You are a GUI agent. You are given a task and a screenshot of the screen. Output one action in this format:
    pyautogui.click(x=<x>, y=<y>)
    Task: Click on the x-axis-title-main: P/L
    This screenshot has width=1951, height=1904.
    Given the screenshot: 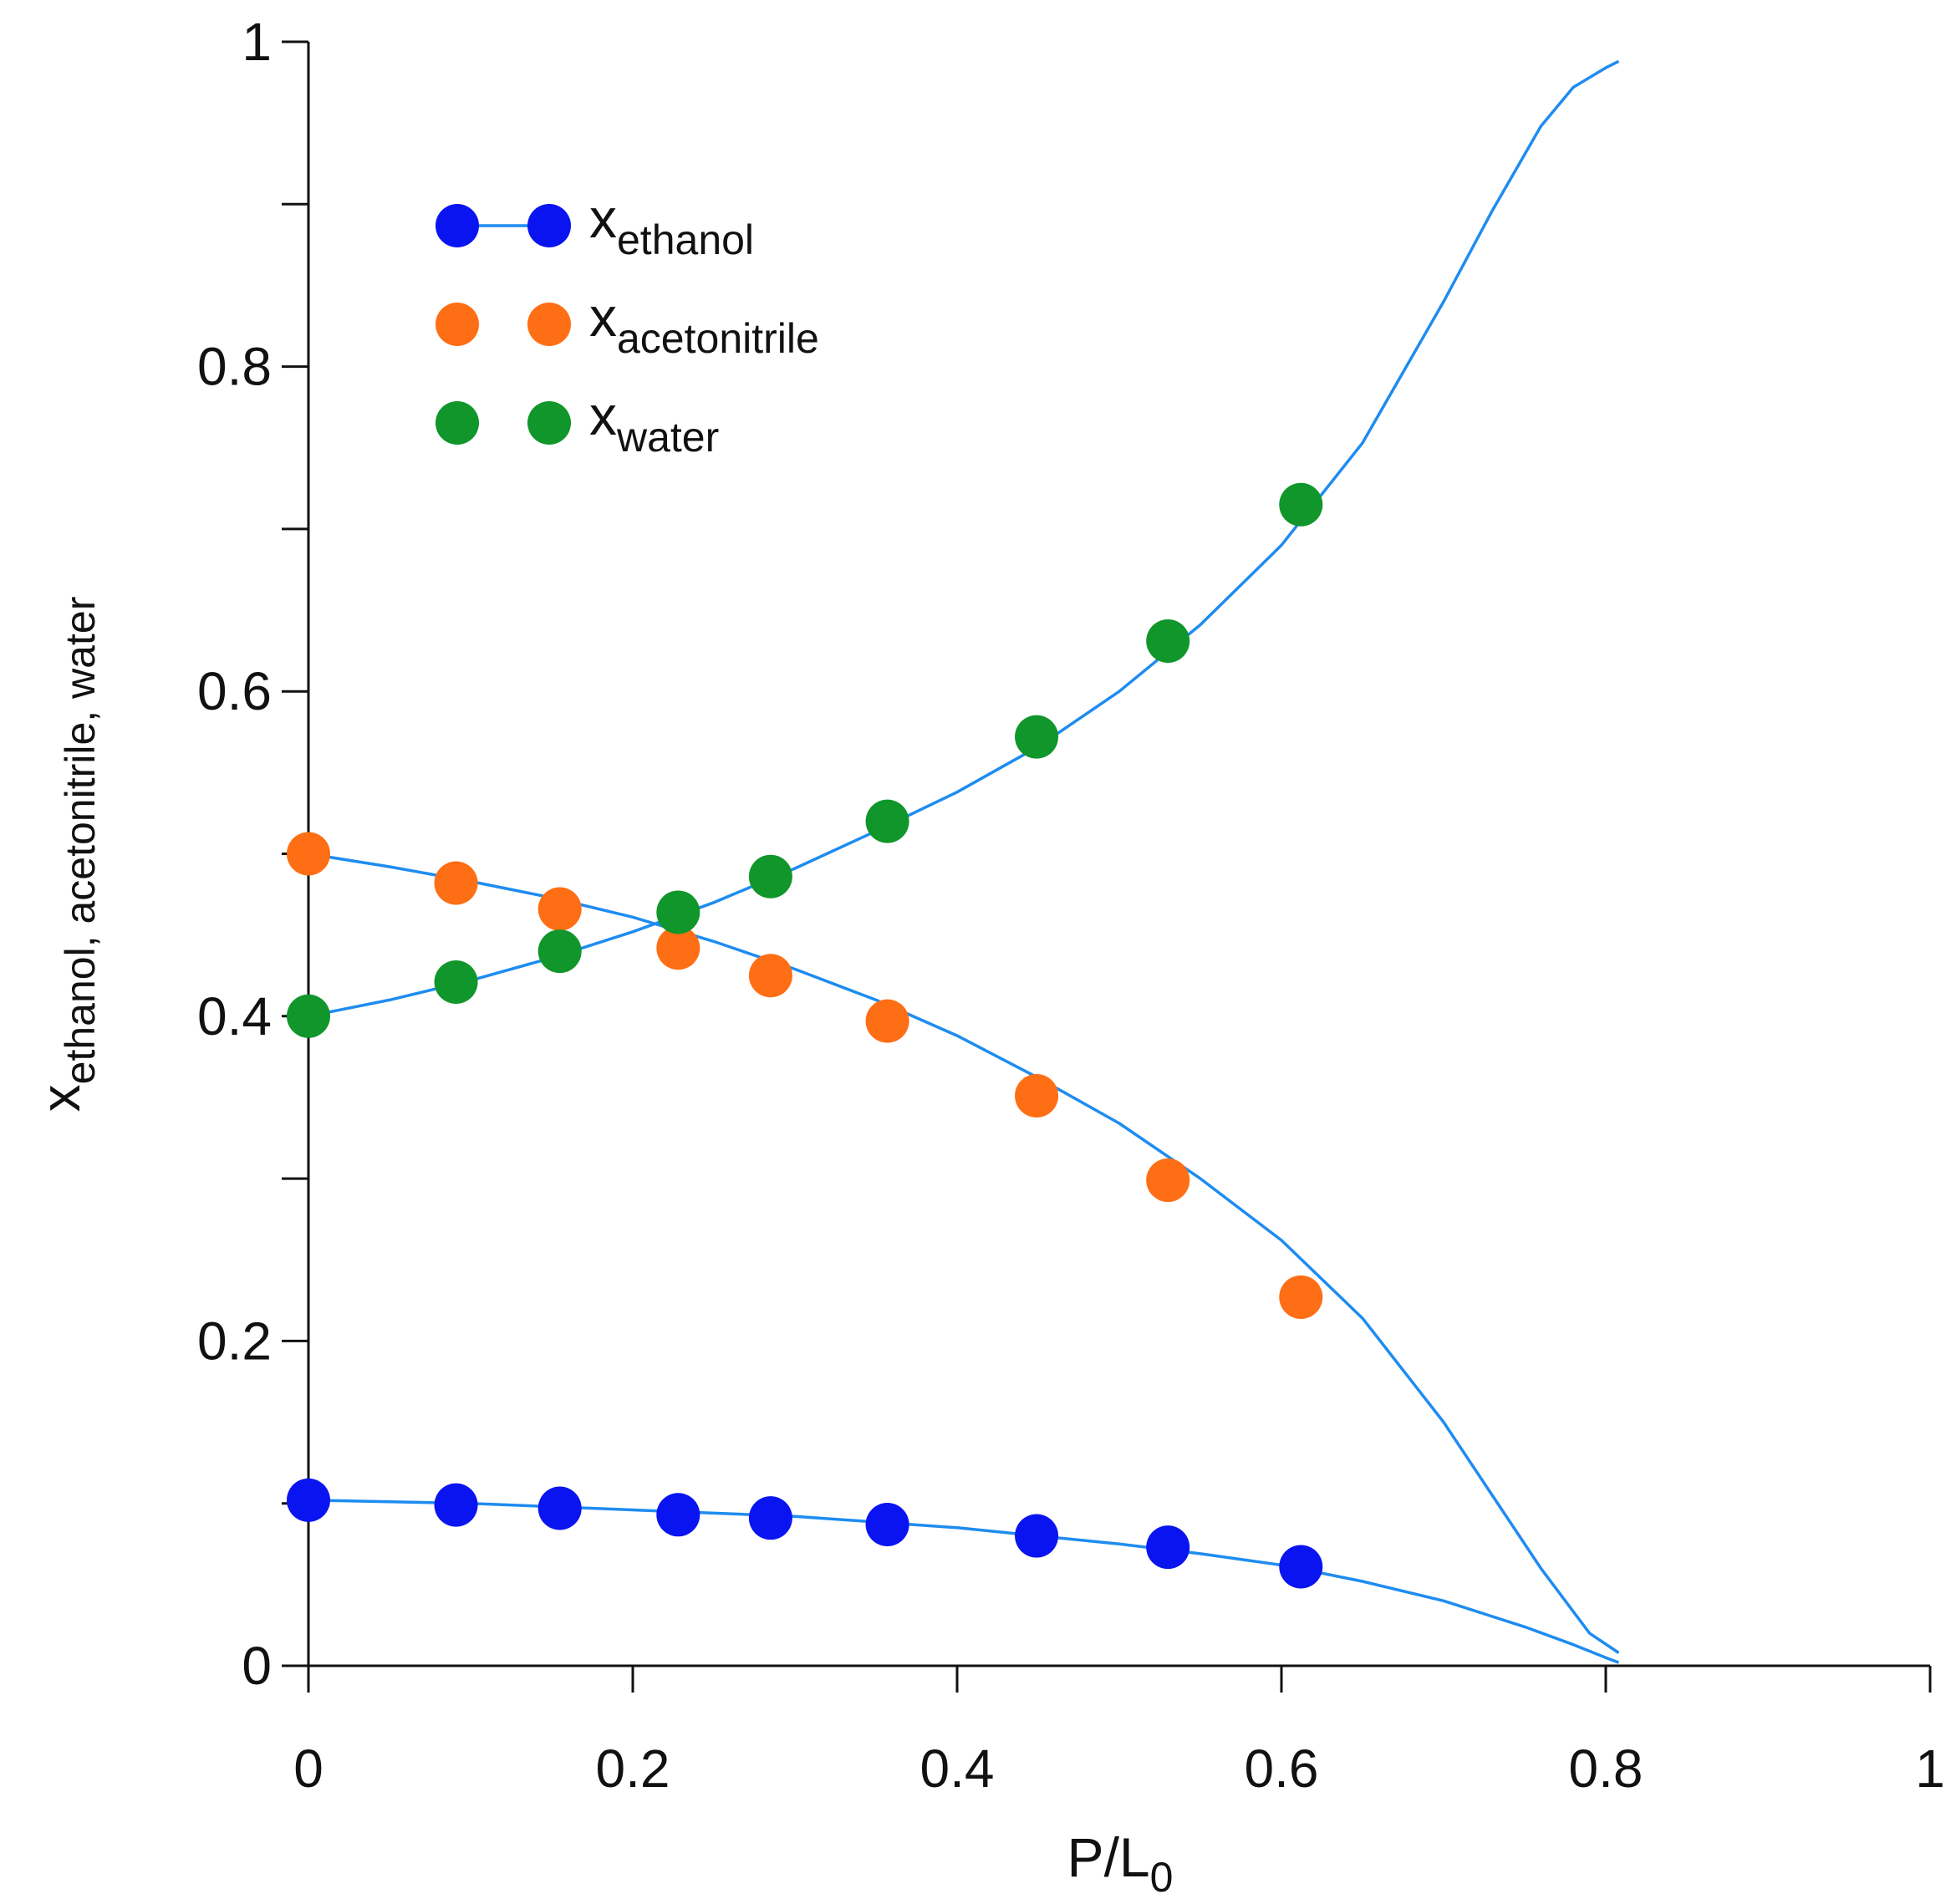 What is the action you would take?
    pyautogui.click(x=1108, y=1857)
    